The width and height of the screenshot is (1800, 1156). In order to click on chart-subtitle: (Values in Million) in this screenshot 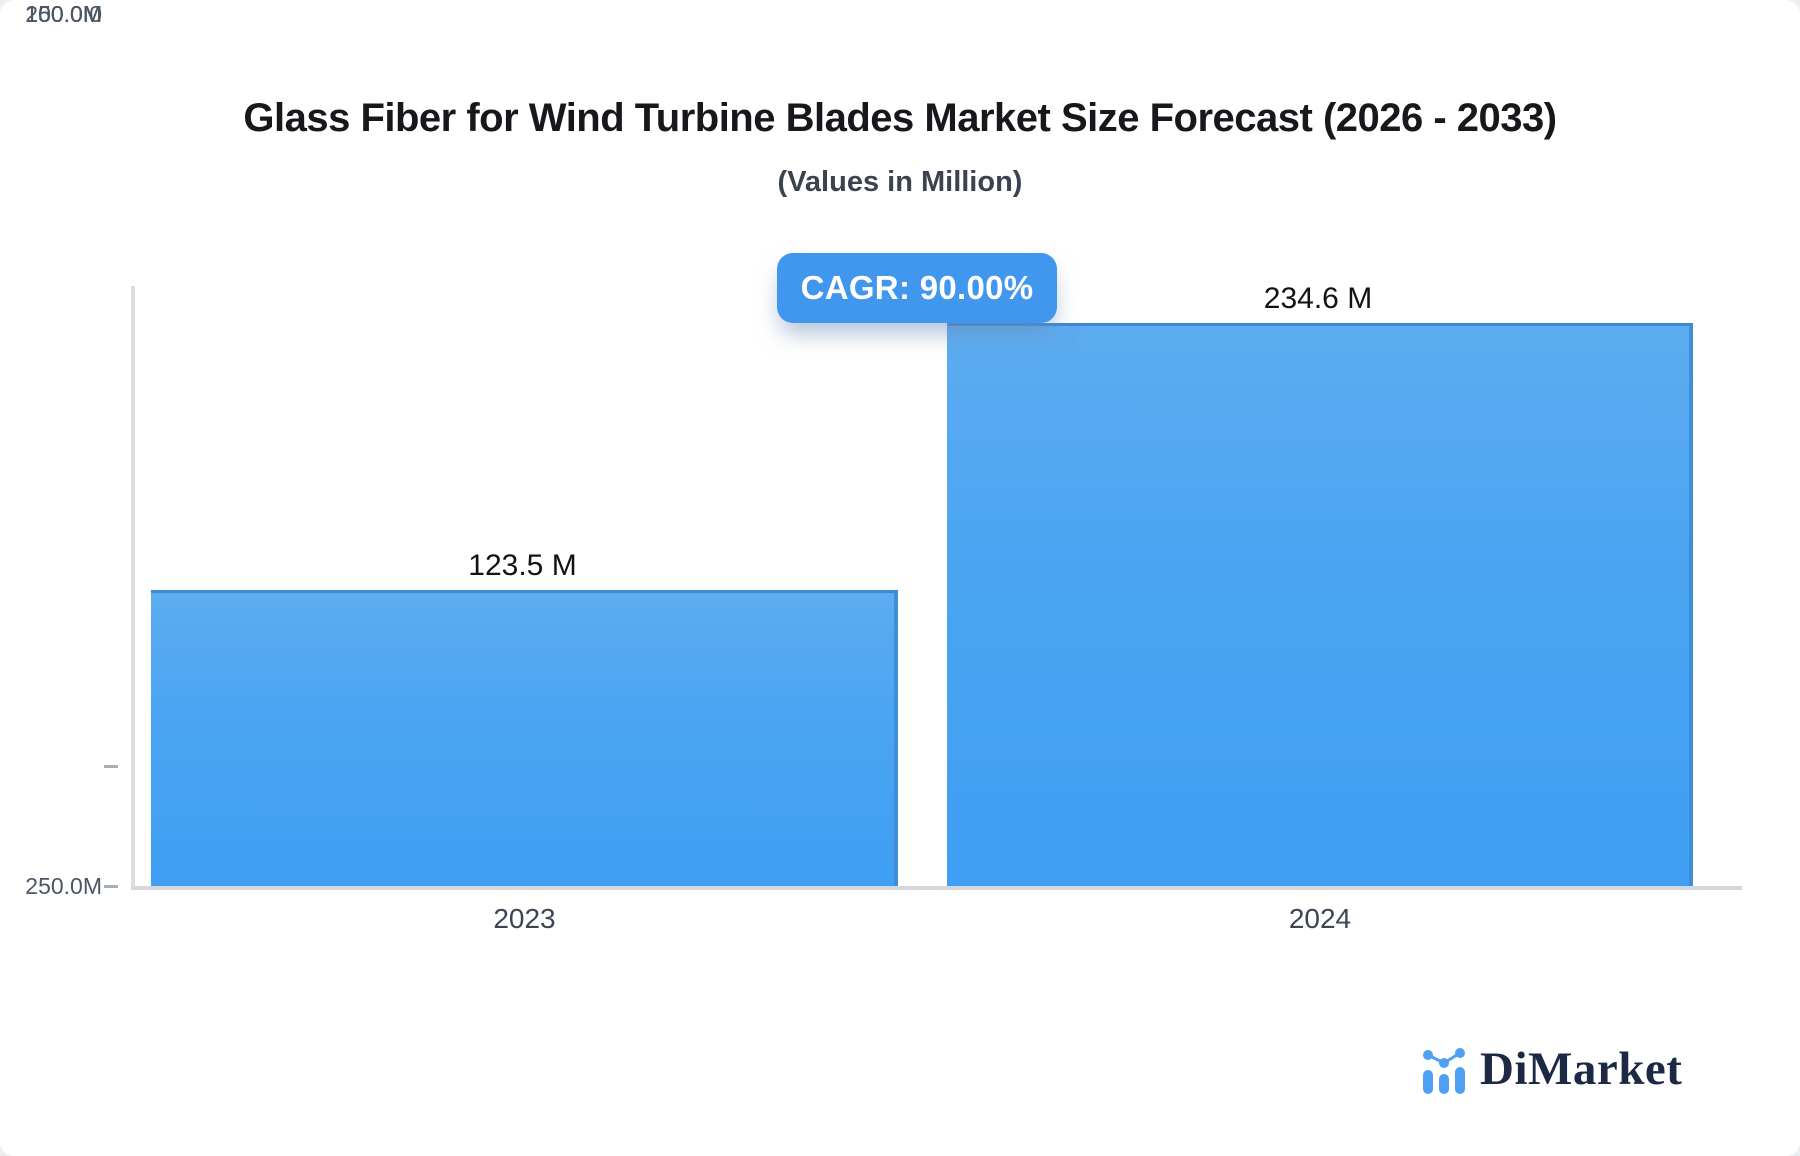, I will do `click(900, 182)`.